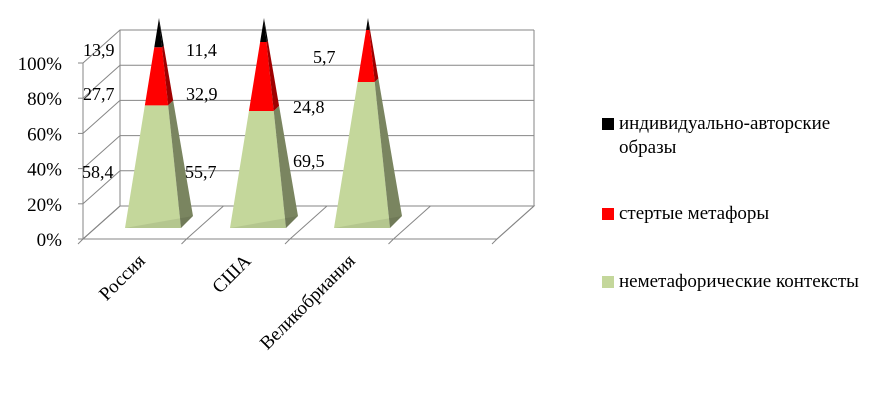  Describe the element at coordinates (50, 240) in the screenshot. I see `y-tick-label: 0%` at that location.